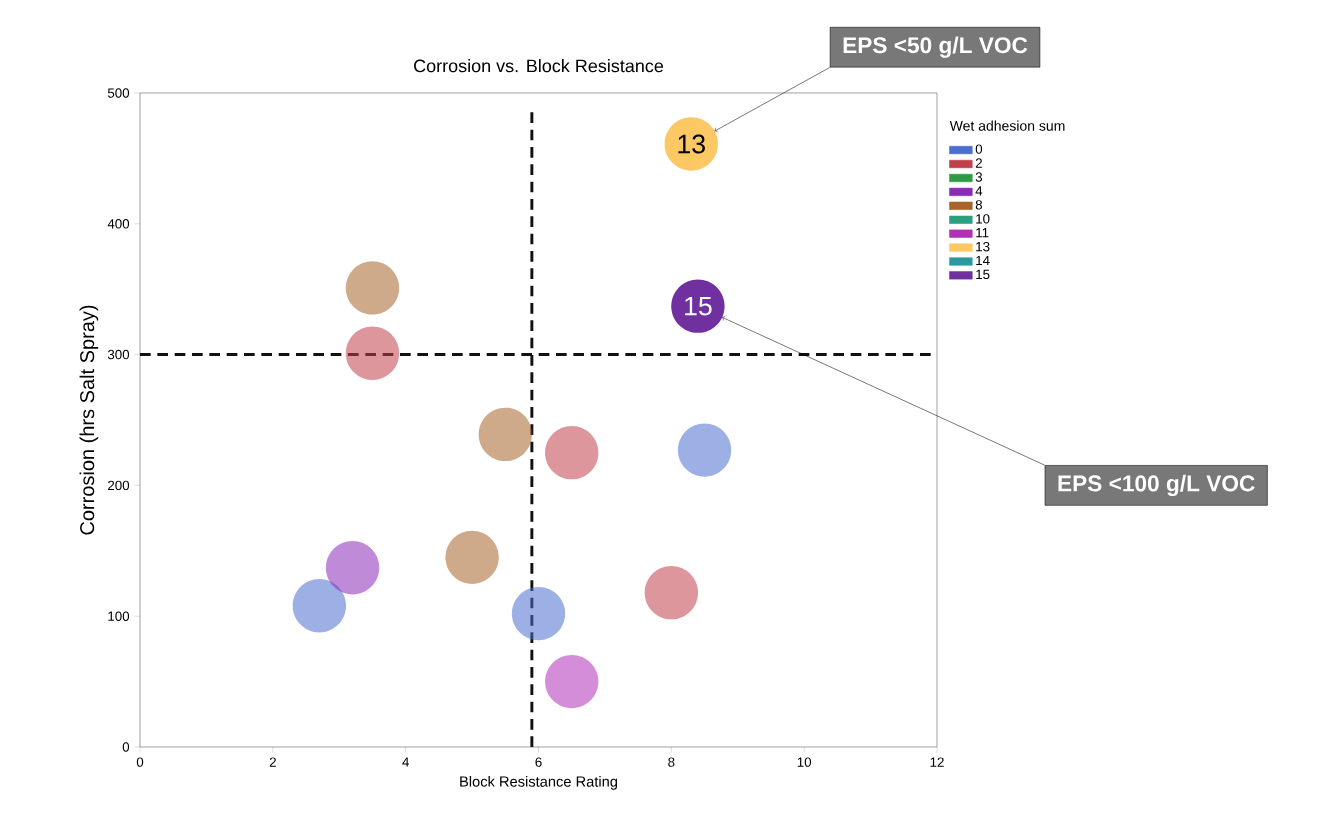  I want to click on legend-label: 0, so click(979, 149).